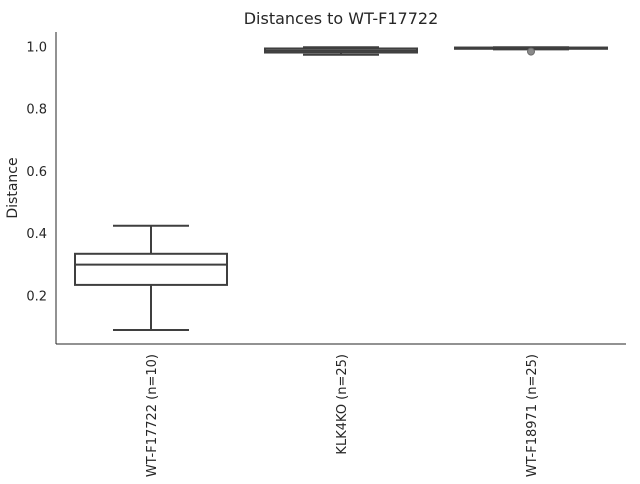  What do you see at coordinates (152, 415) in the screenshot?
I see `x-tick-label: WT-F17722 (n=10)` at bounding box center [152, 415].